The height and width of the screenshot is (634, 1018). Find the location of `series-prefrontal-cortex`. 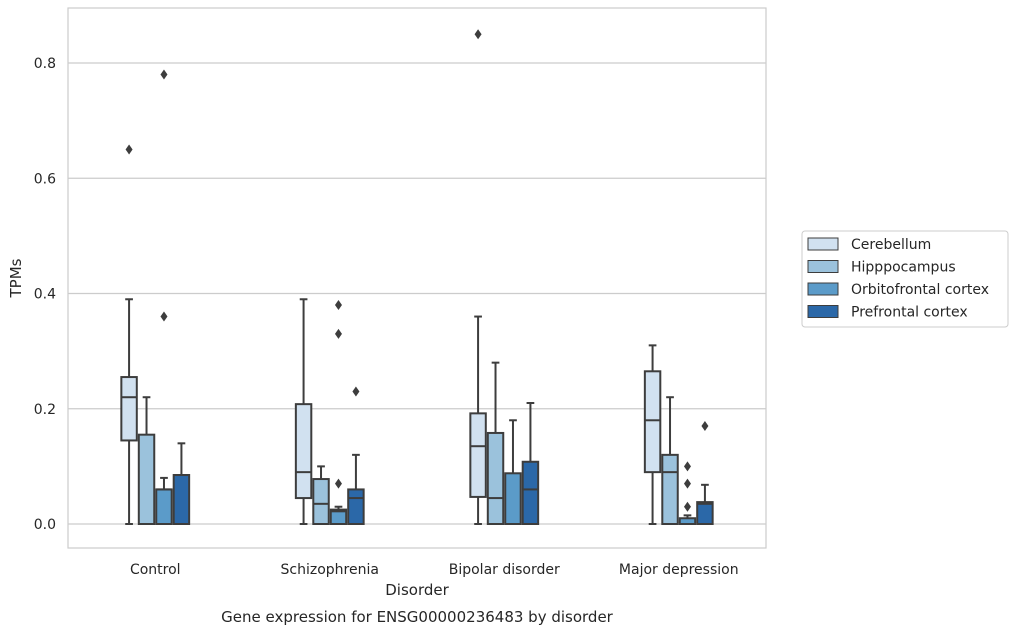

series-prefrontal-cortex is located at coordinates (443, 456).